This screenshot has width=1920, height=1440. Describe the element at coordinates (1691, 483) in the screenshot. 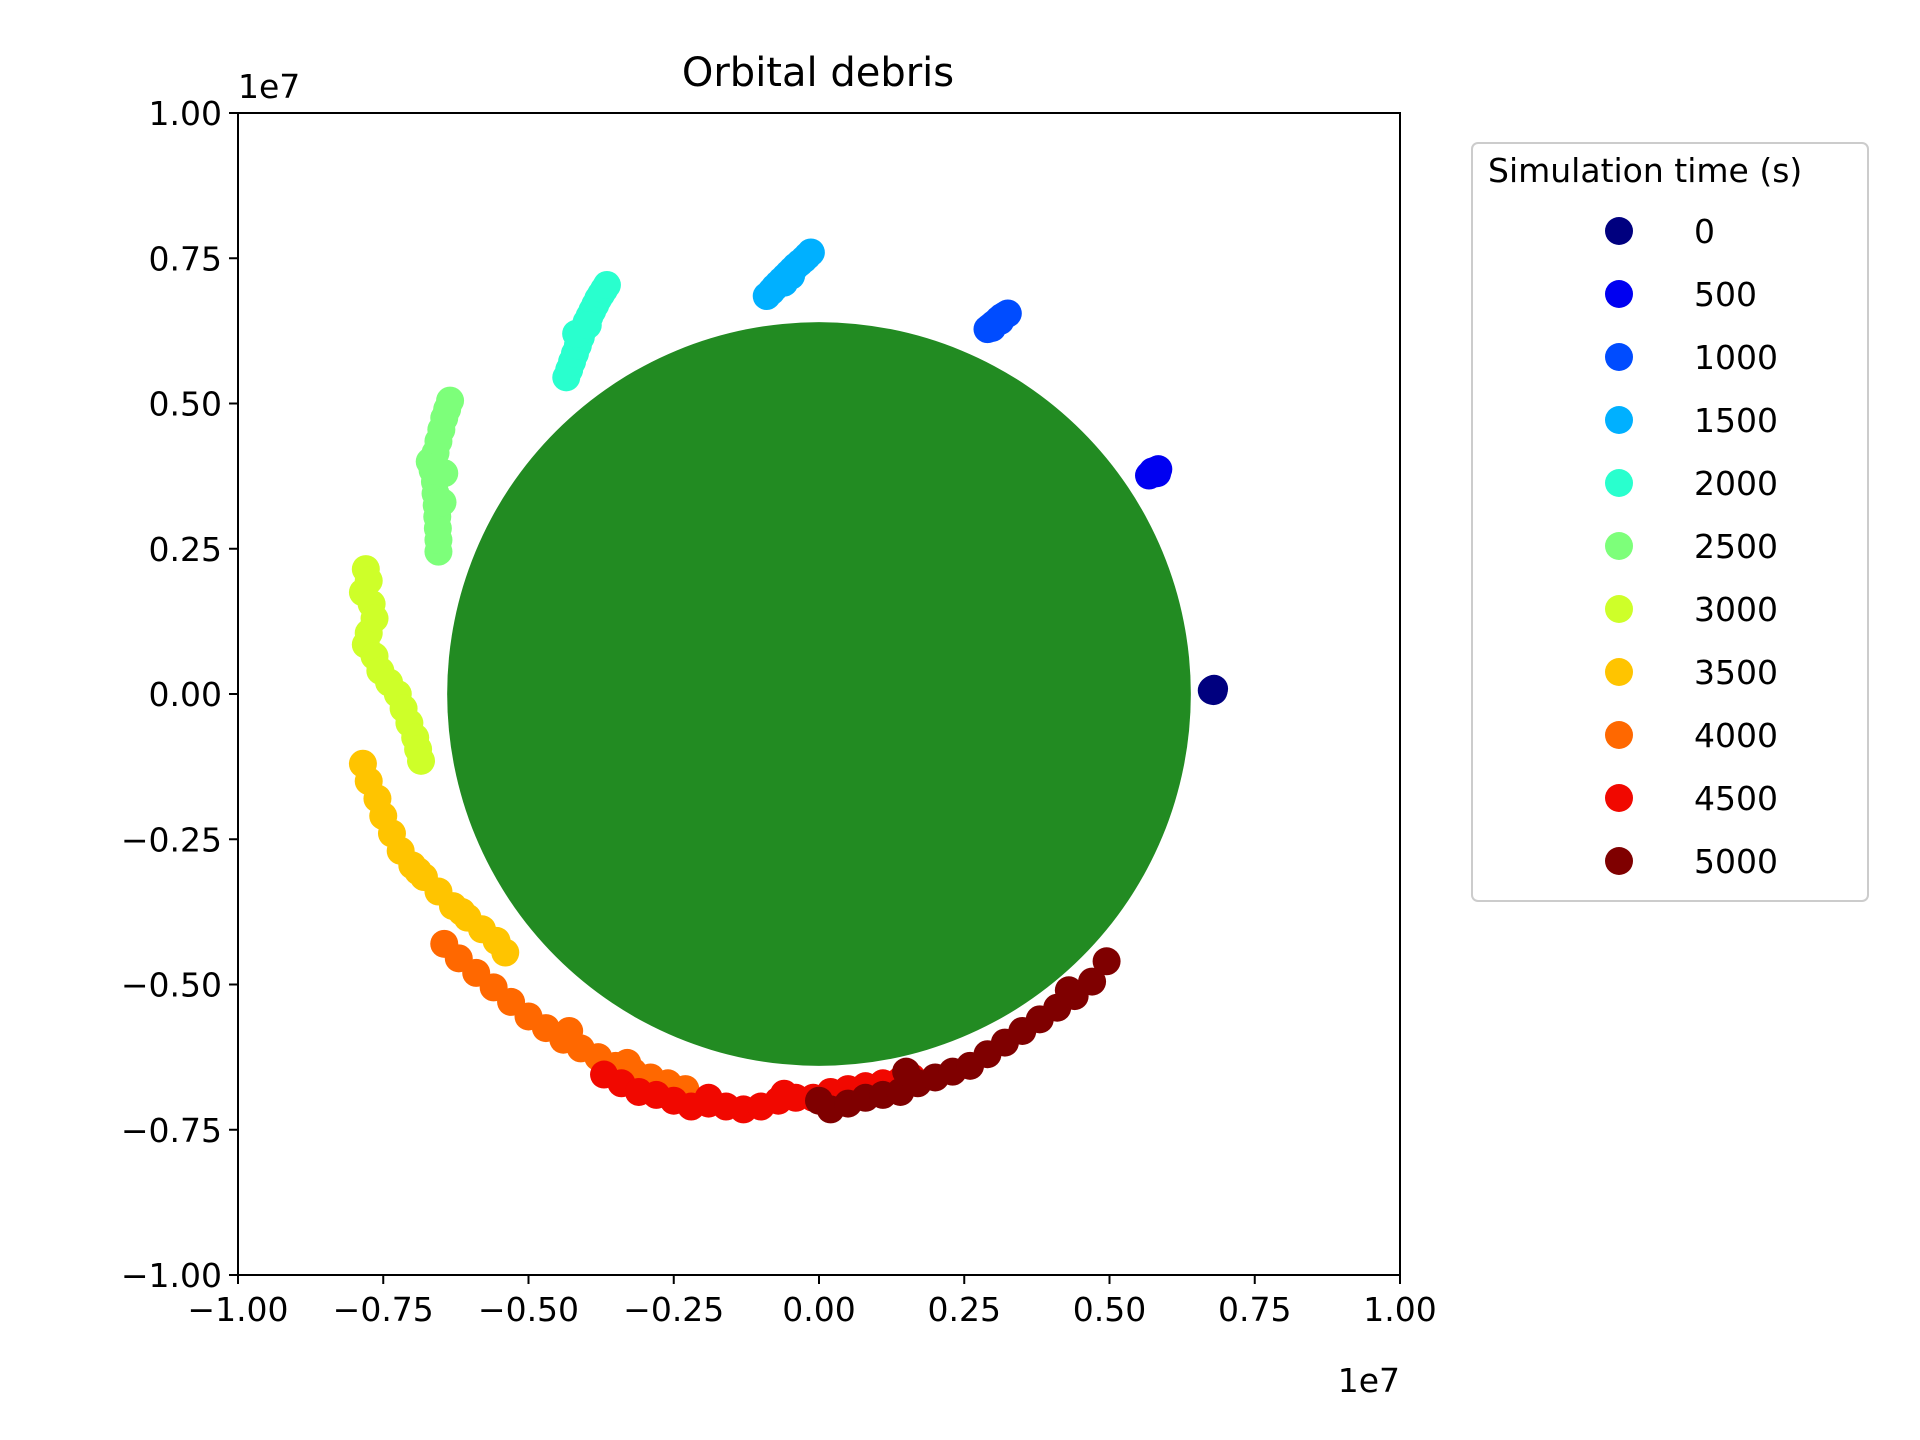

I see `legend-item-2000: 2000` at that location.